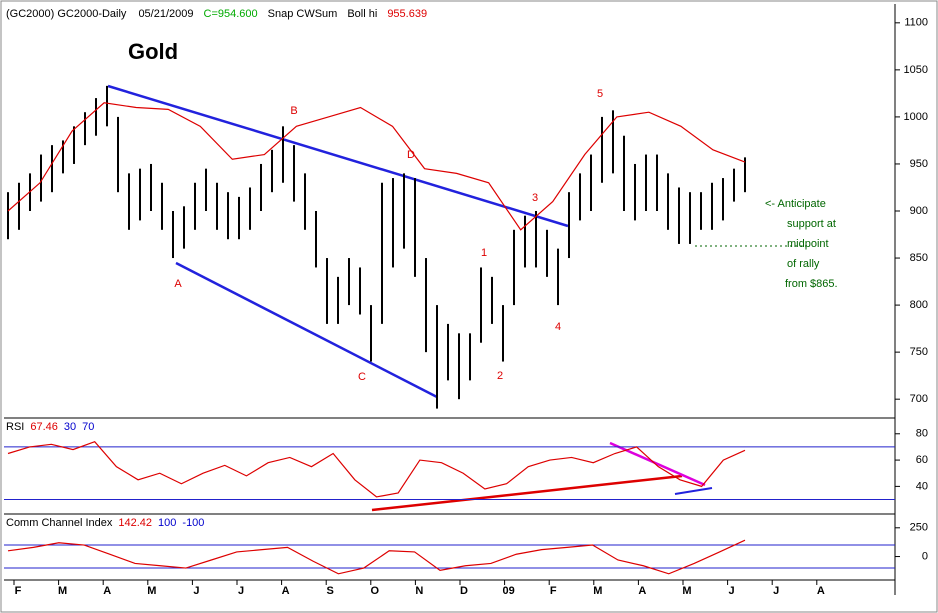  Describe the element at coordinates (407, 14) in the screenshot. I see `header-item: 955.639` at that location.